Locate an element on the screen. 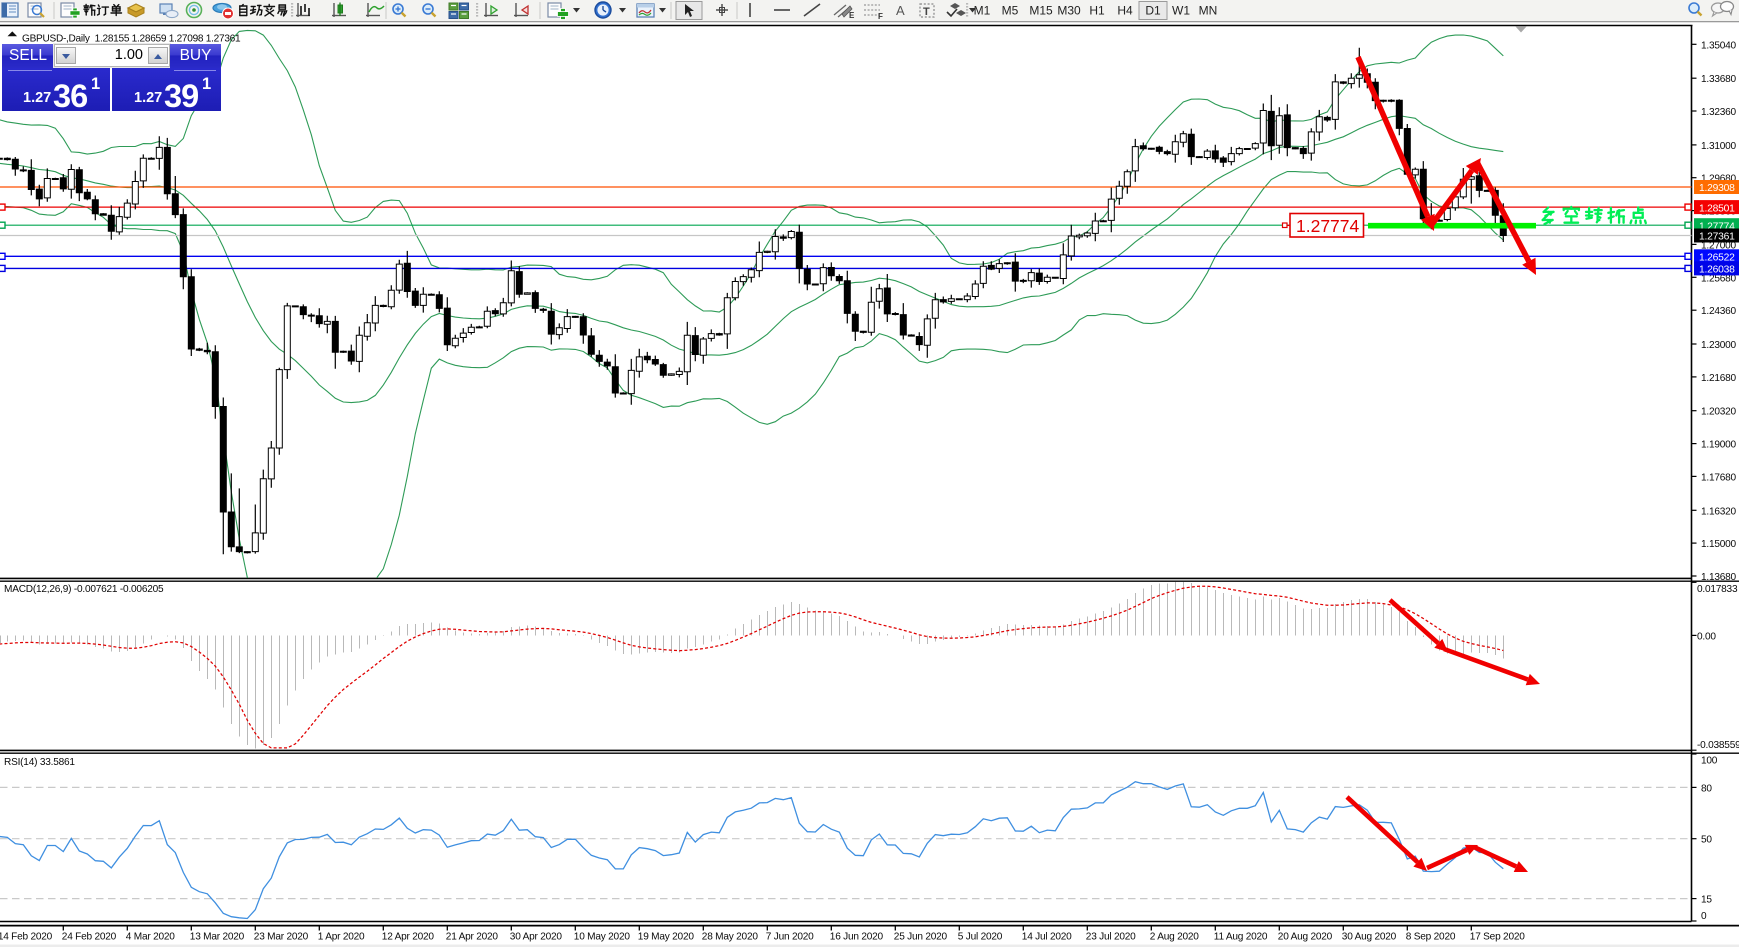 The width and height of the screenshot is (1739, 947). svg-text: 5 Jul 2020 is located at coordinates (980, 937).